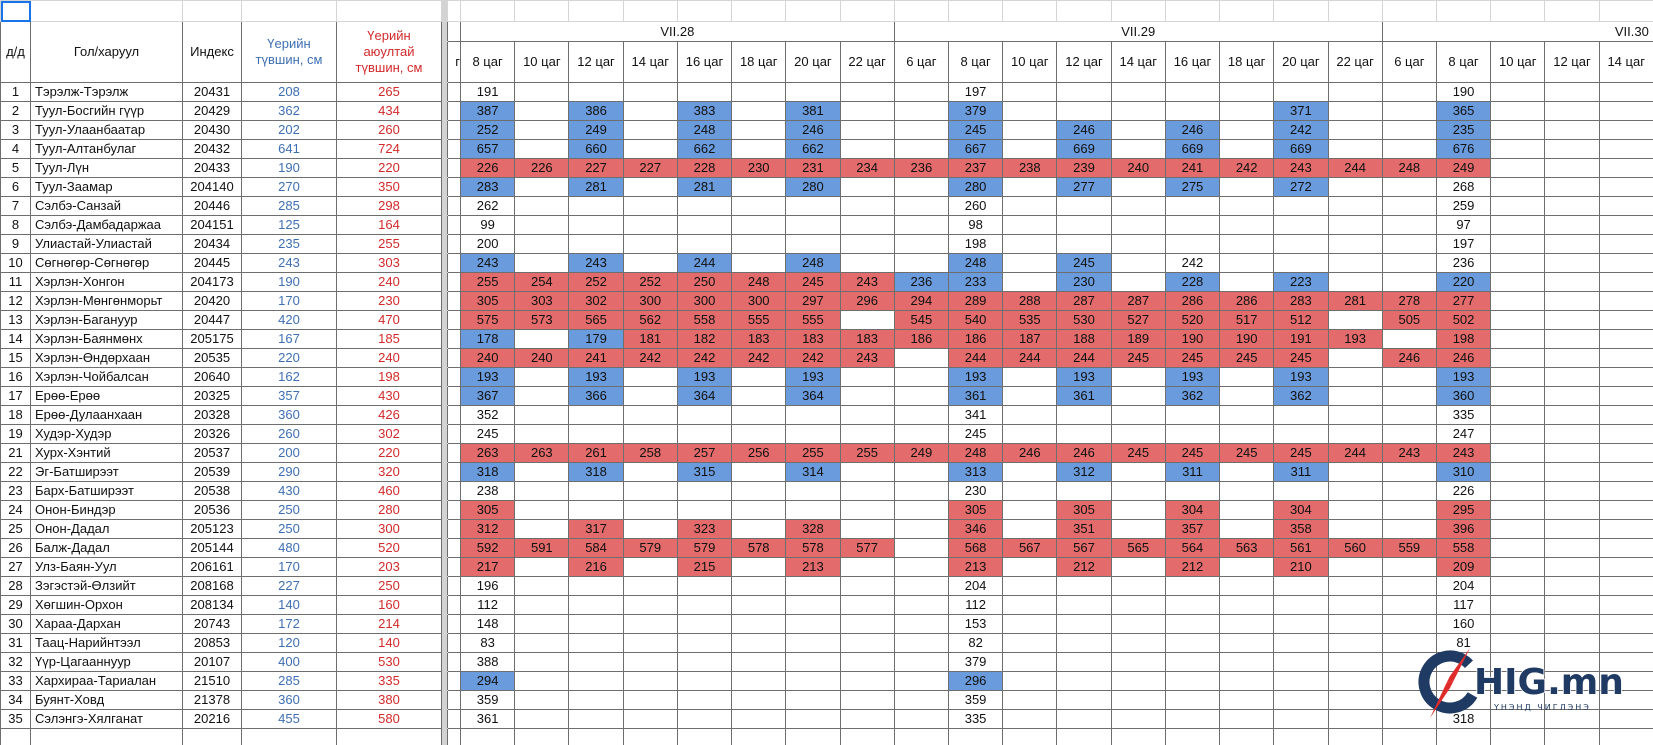  Describe the element at coordinates (389, 320) in the screenshot. I see `danger-level: 470` at that location.